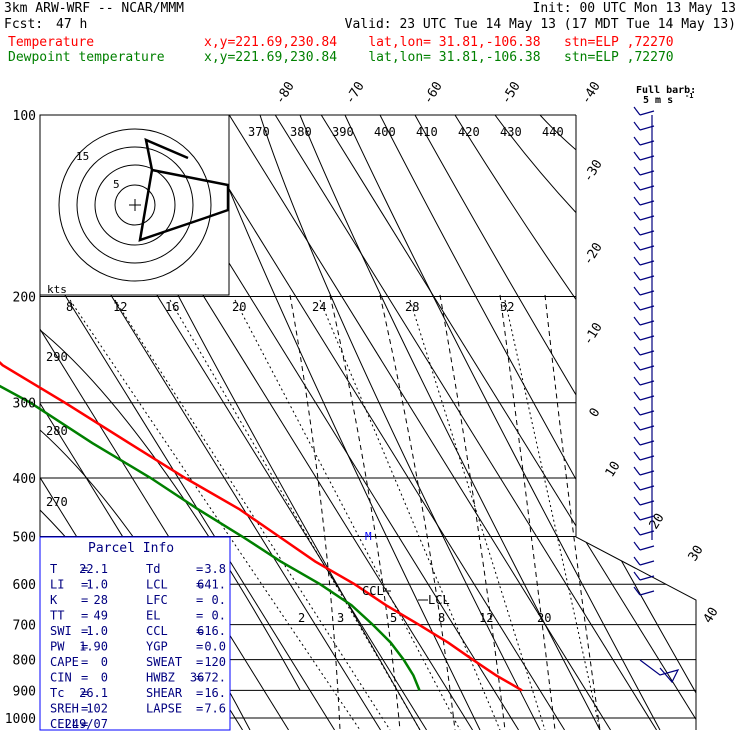 The width and height of the screenshot is (740, 740). What do you see at coordinates (93, 569) in the screenshot?
I see `parcel-info-cell: 22.1` at bounding box center [93, 569].